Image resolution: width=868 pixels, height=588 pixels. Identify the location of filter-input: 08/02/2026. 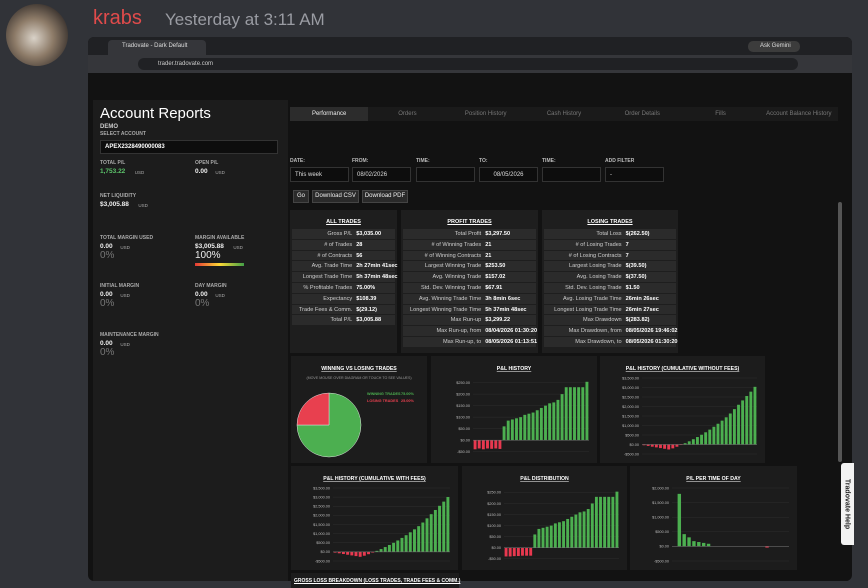
(381, 174).